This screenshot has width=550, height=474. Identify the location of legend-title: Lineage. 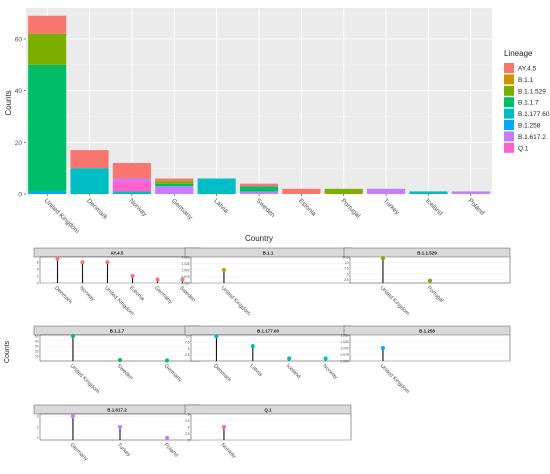
(518, 53).